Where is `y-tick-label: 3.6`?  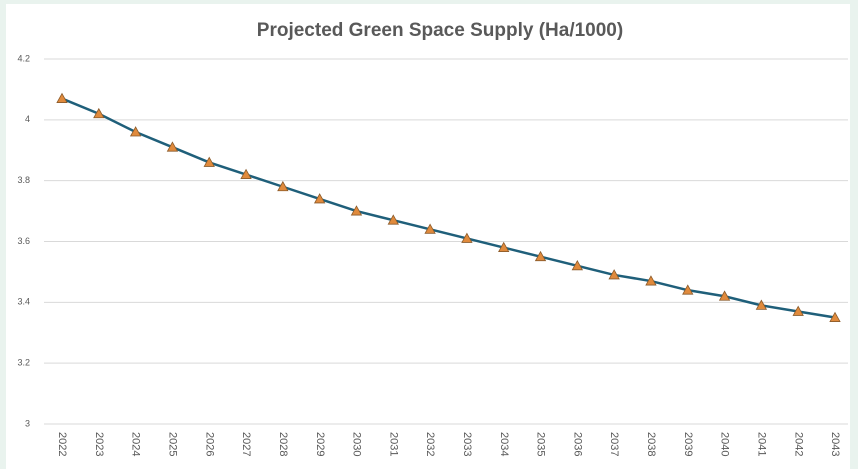
y-tick-label: 3.6 is located at coordinates (23, 241).